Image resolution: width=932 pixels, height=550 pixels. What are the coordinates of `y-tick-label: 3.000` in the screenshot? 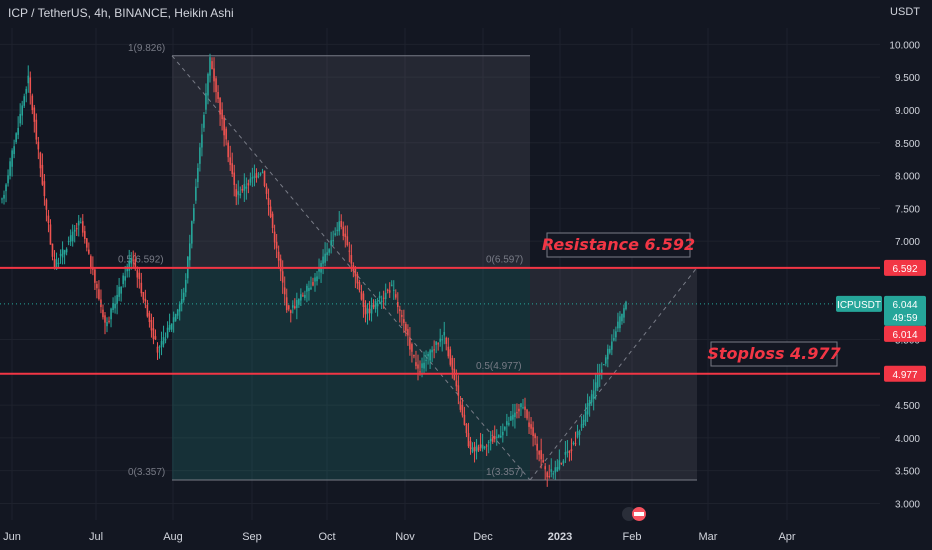 It's located at (907, 504).